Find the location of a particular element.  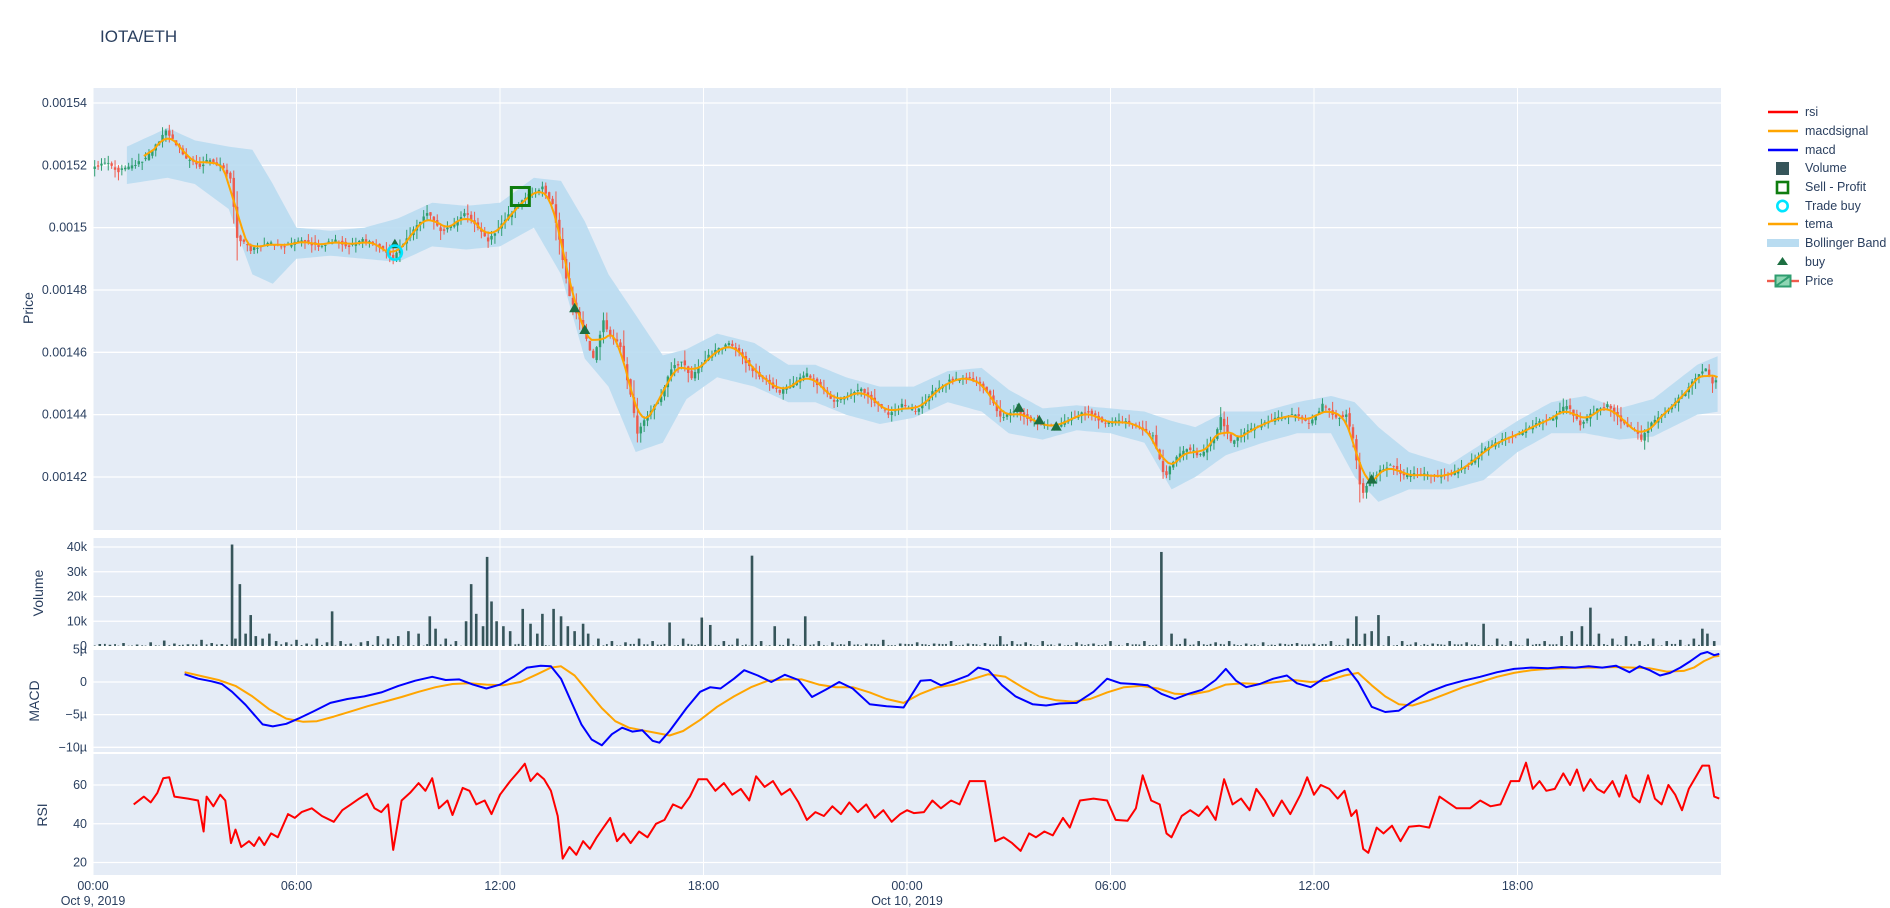

legend-item-macd: macd is located at coordinates (1826, 149).